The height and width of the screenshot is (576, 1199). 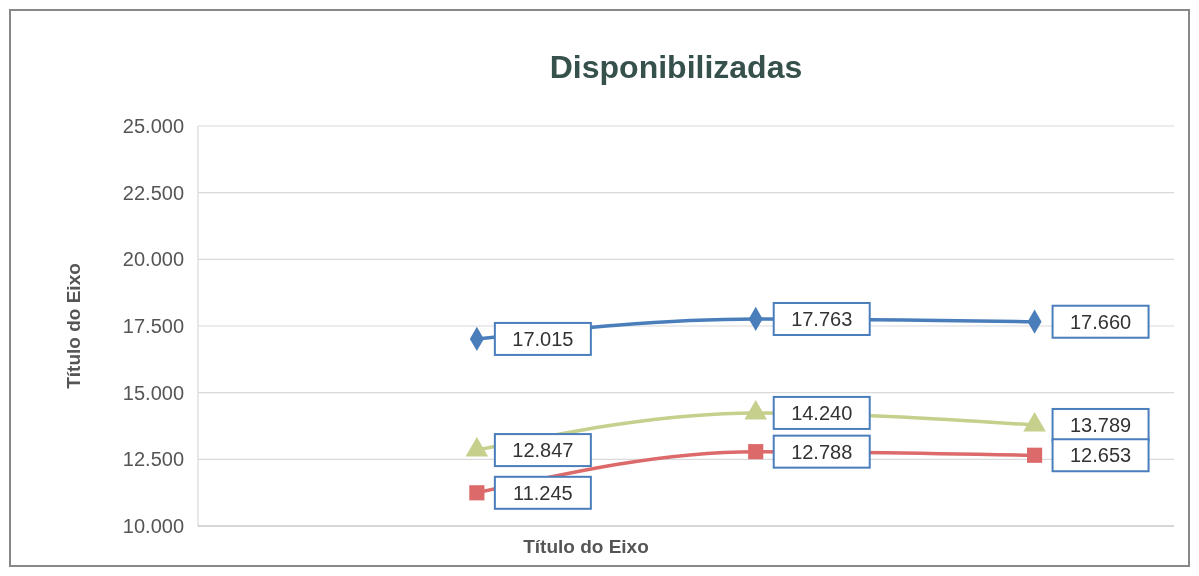 What do you see at coordinates (153, 526) in the screenshot?
I see `y-tick-label: 10.000` at bounding box center [153, 526].